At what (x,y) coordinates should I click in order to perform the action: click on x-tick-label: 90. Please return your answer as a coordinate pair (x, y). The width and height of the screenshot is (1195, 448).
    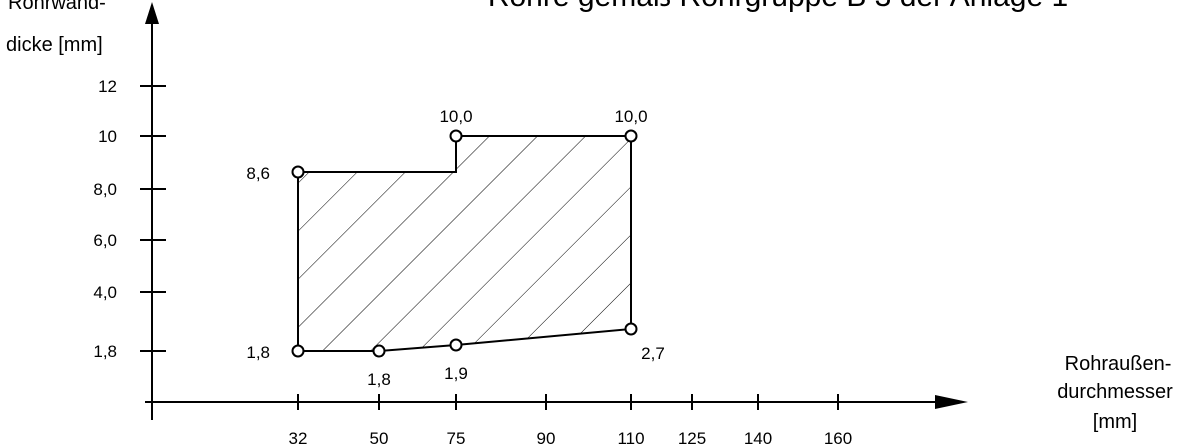
    Looking at the image, I should click on (546, 438).